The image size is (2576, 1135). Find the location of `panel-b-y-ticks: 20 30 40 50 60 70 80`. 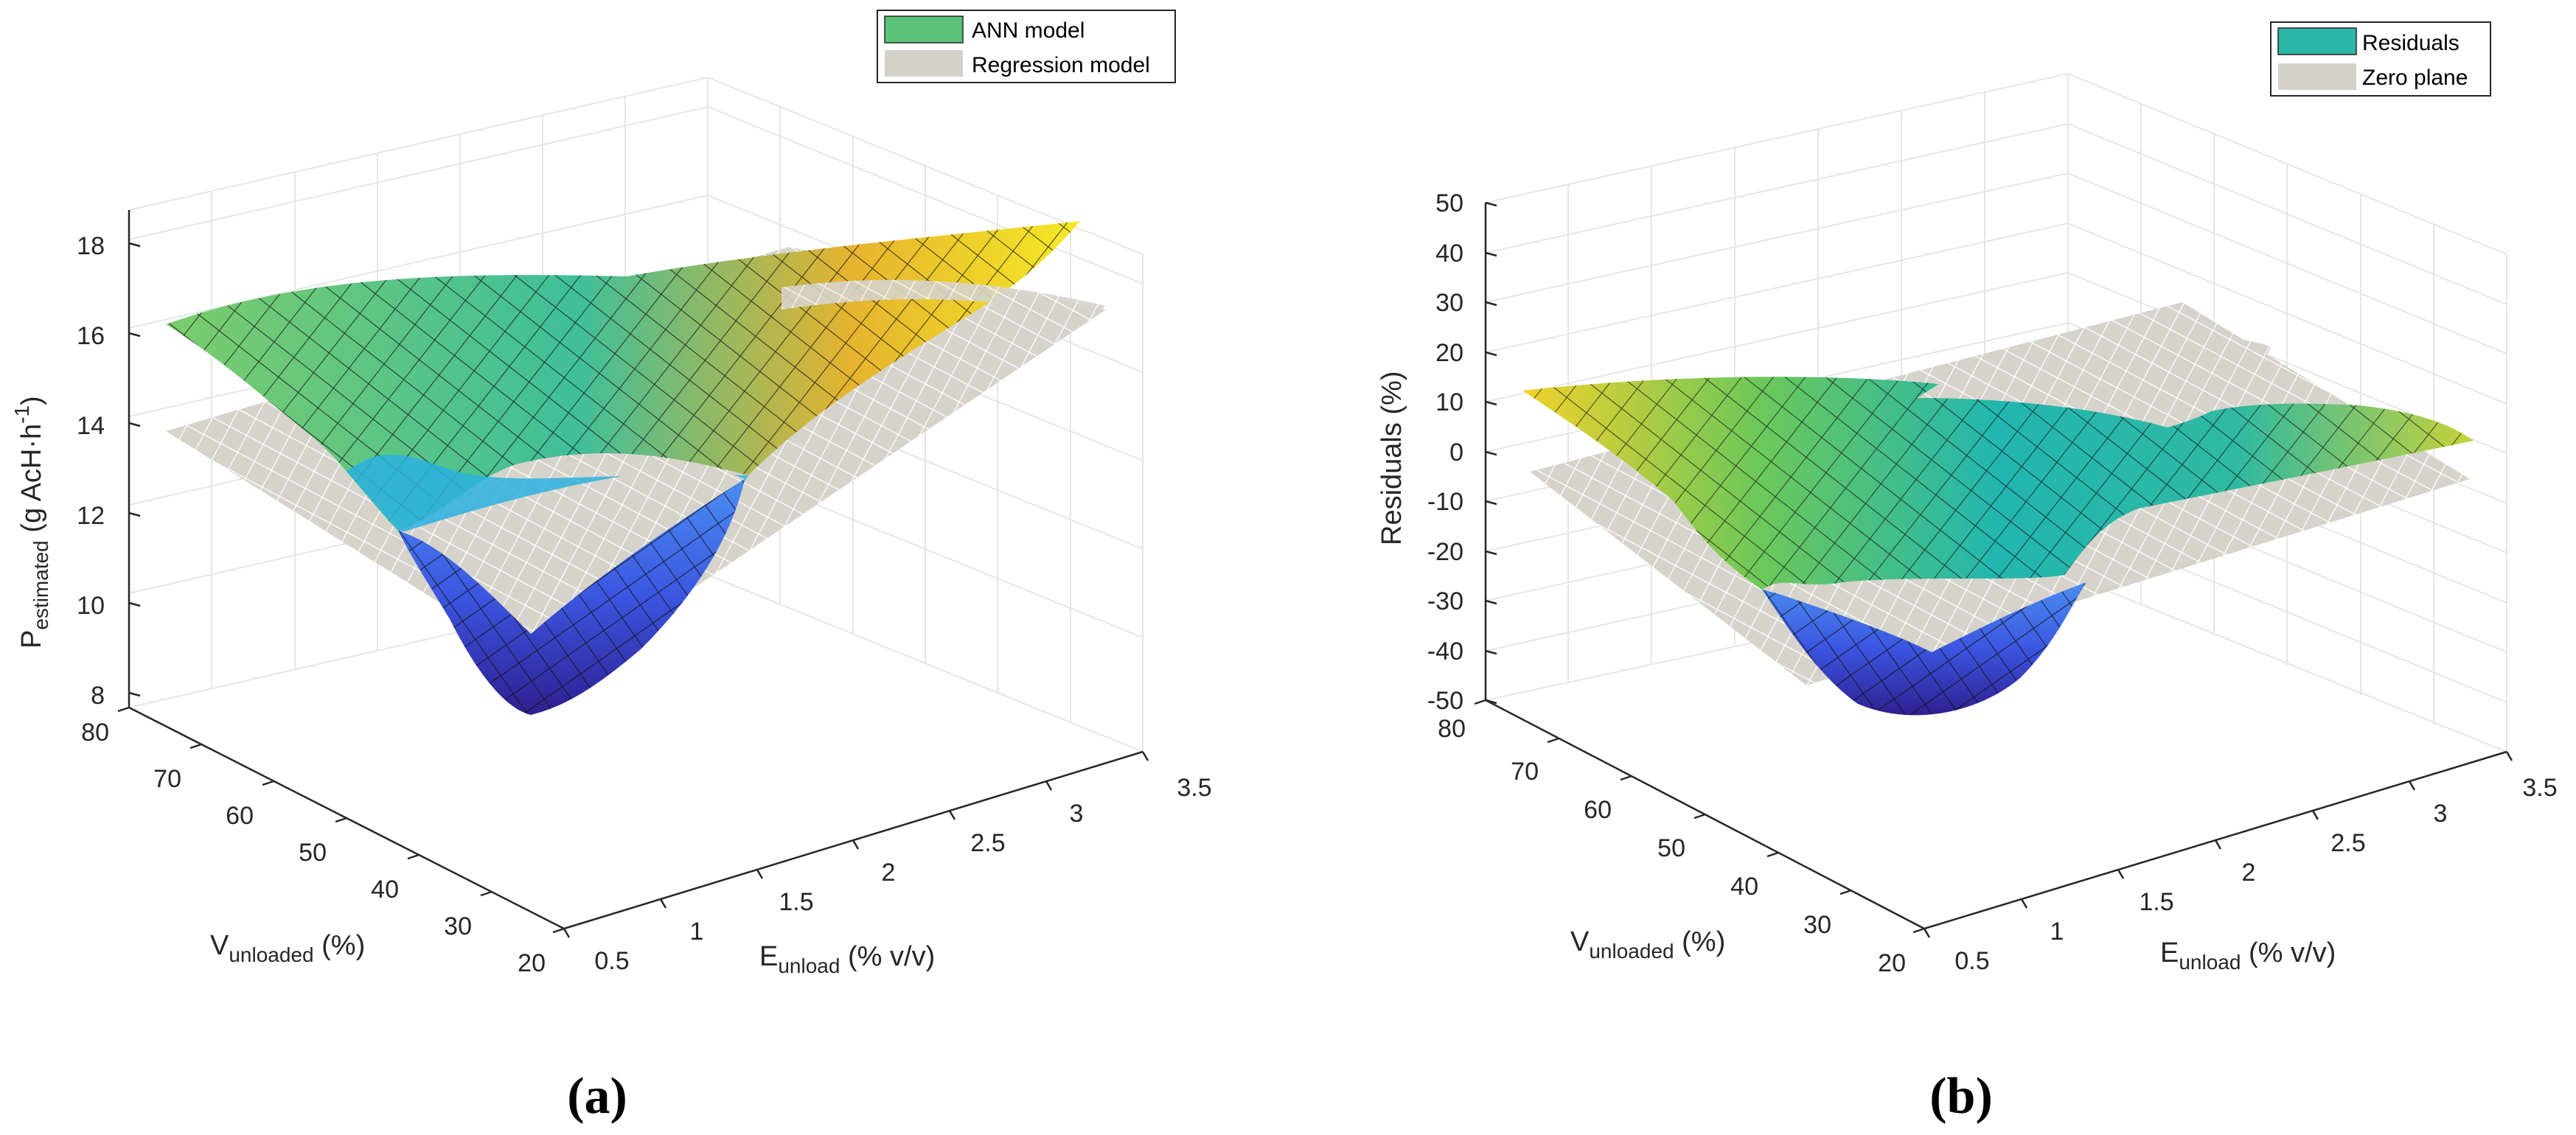

panel-b-y-ticks: 20 30 40 50 60 70 80 is located at coordinates (1672, 846).